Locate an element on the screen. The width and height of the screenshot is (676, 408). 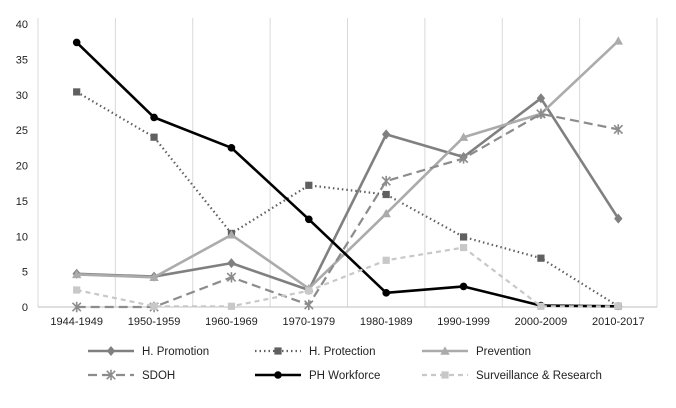
series-surveillance-research is located at coordinates (347, 276).